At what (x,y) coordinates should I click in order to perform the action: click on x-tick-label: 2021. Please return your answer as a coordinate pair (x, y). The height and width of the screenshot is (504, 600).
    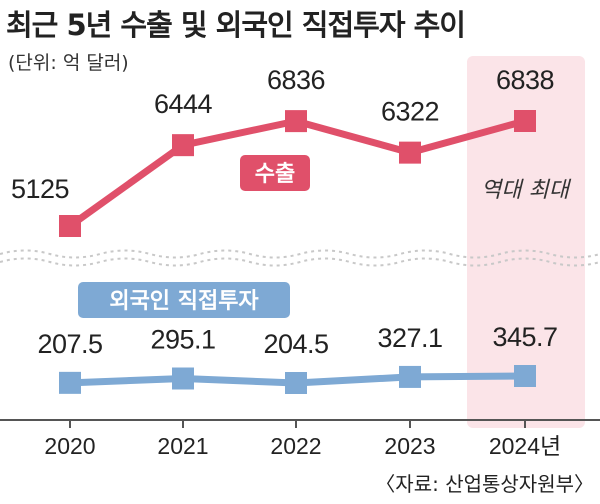
    Looking at the image, I should click on (182, 446).